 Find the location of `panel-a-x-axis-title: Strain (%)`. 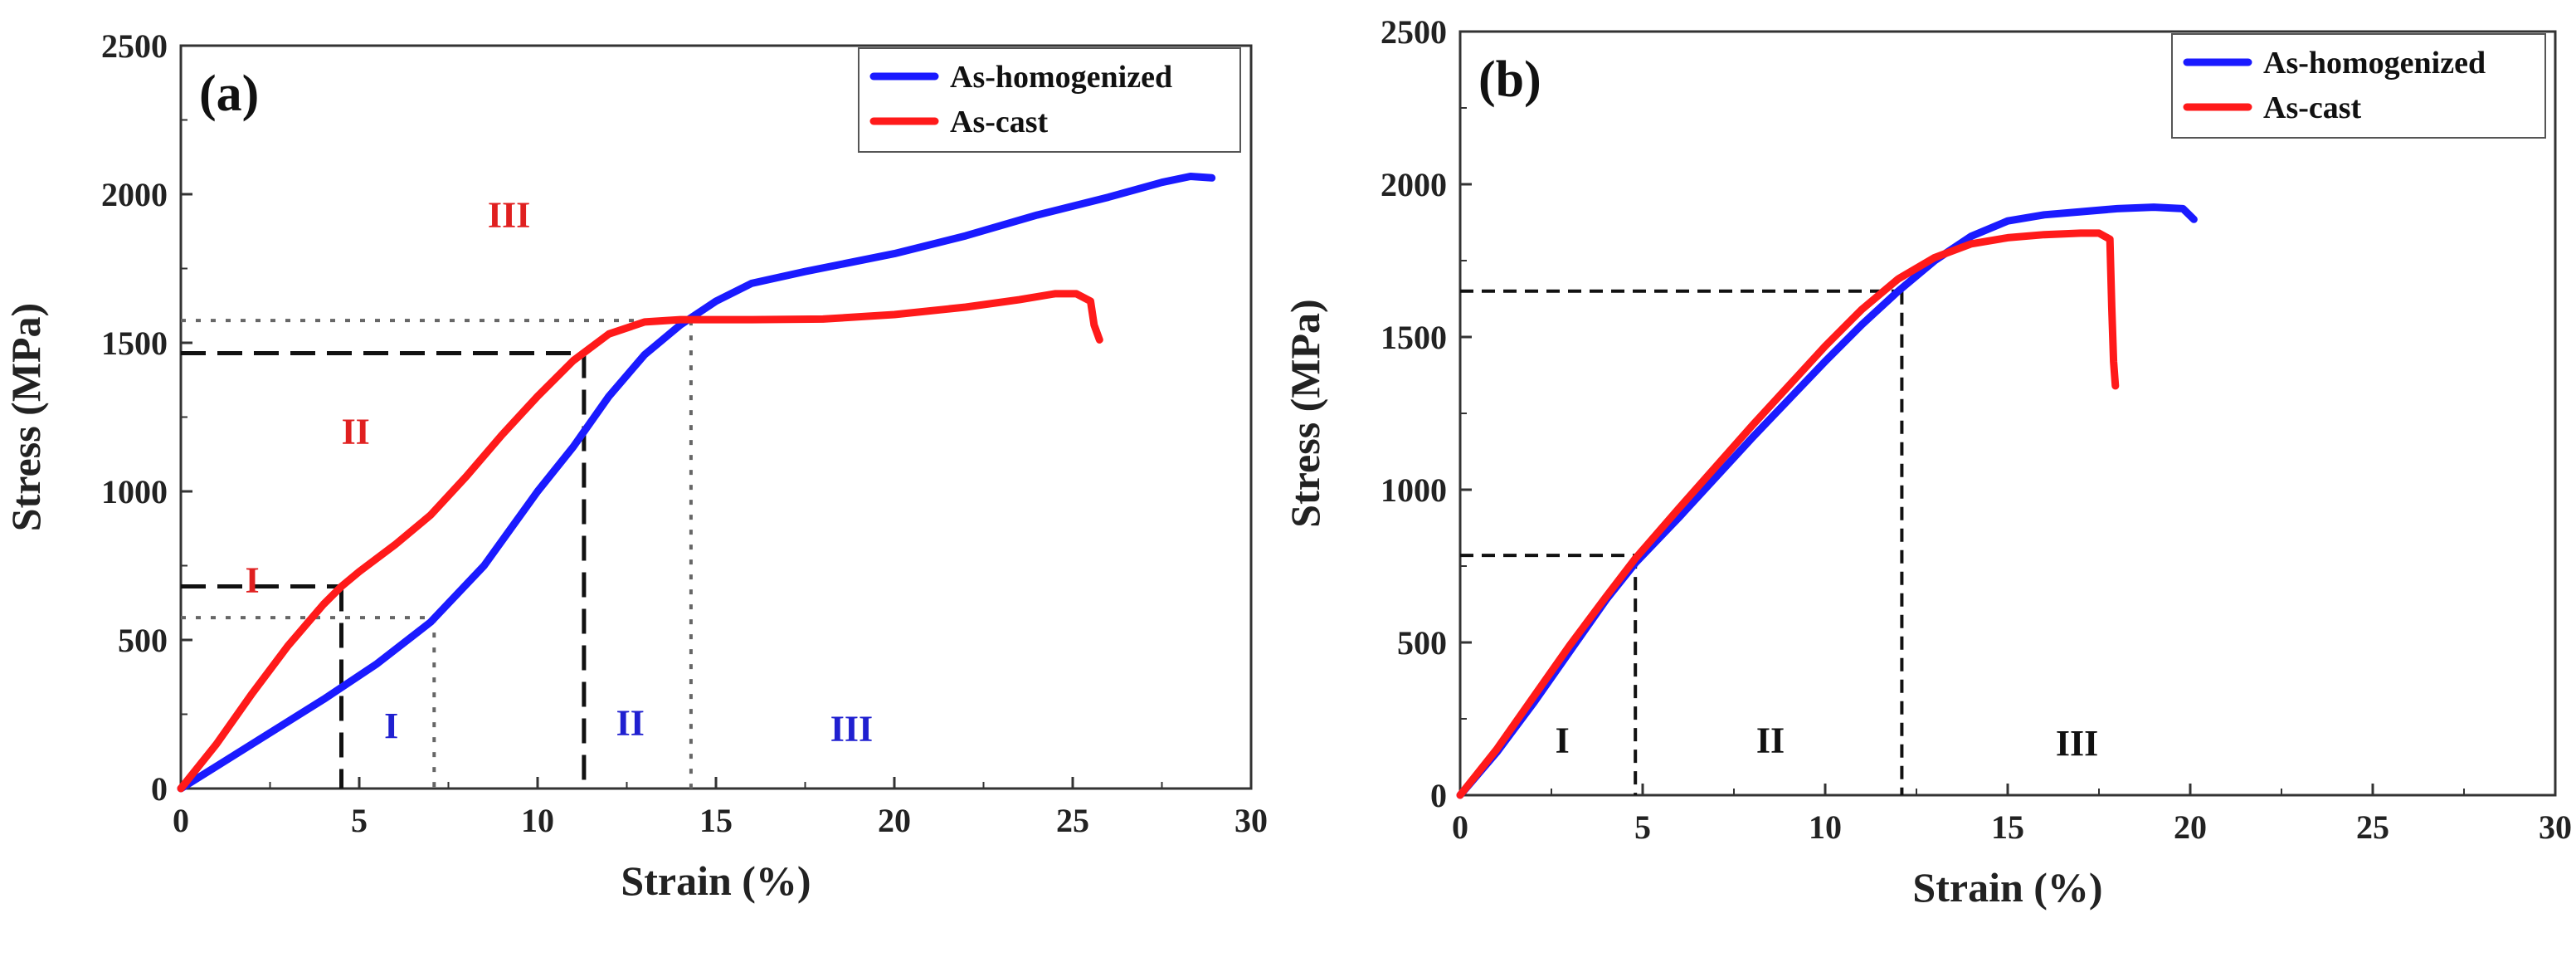

panel-a-x-axis-title: Strain (%) is located at coordinates (716, 880).